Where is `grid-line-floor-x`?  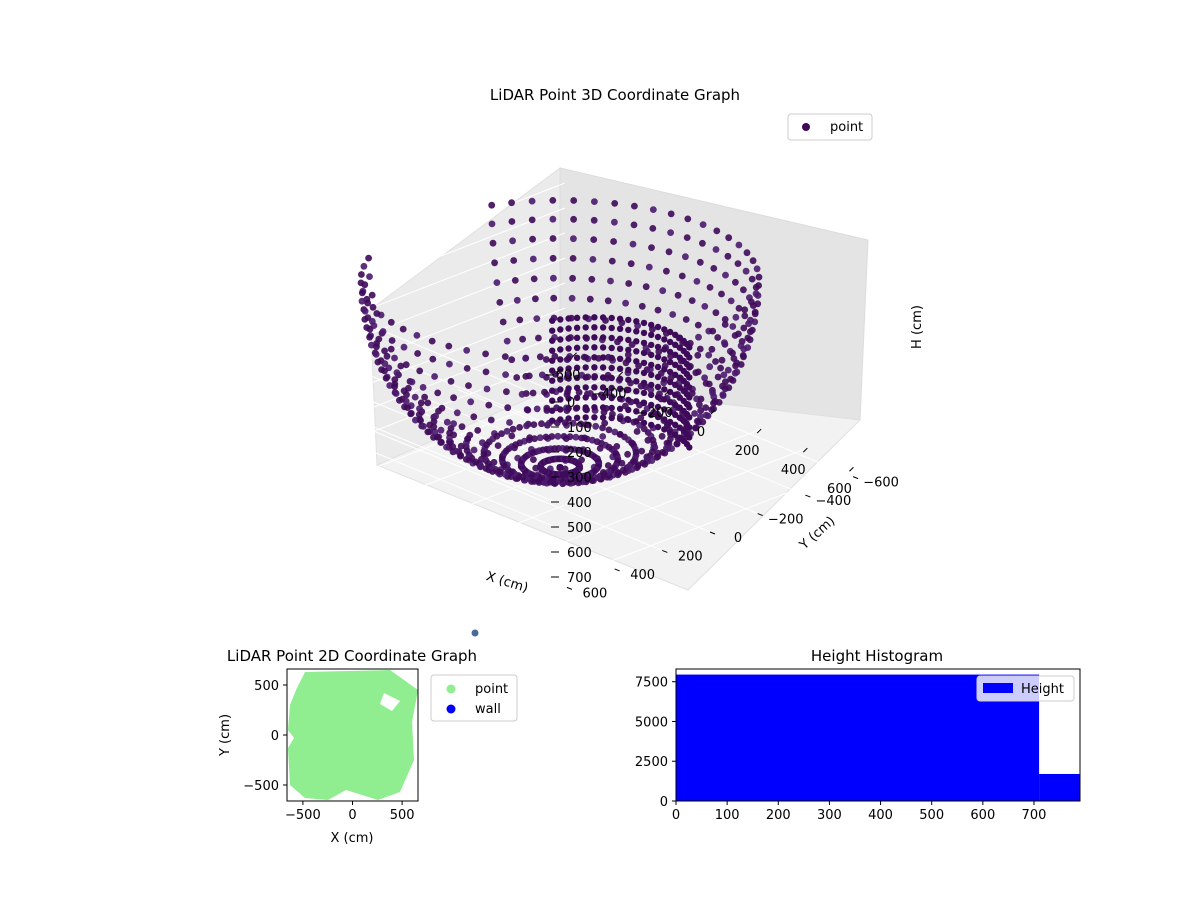 grid-line-floor-x is located at coordinates (652, 508).